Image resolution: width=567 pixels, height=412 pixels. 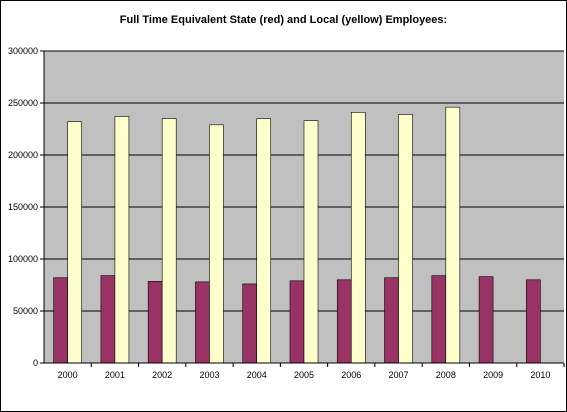 What do you see at coordinates (68, 375) in the screenshot?
I see `x-tick-label: 2000` at bounding box center [68, 375].